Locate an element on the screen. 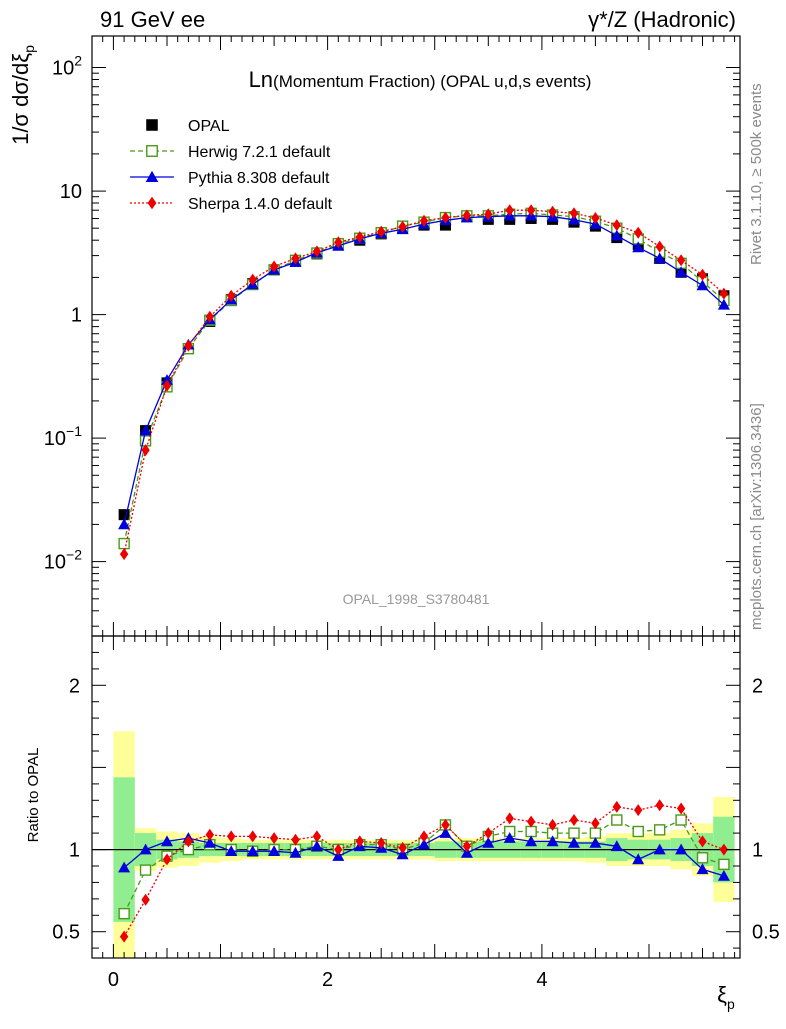 Image resolution: width=786 pixels, height=1029 pixels. ratio-y-tick-label-left-2: 2 is located at coordinates (74, 686).